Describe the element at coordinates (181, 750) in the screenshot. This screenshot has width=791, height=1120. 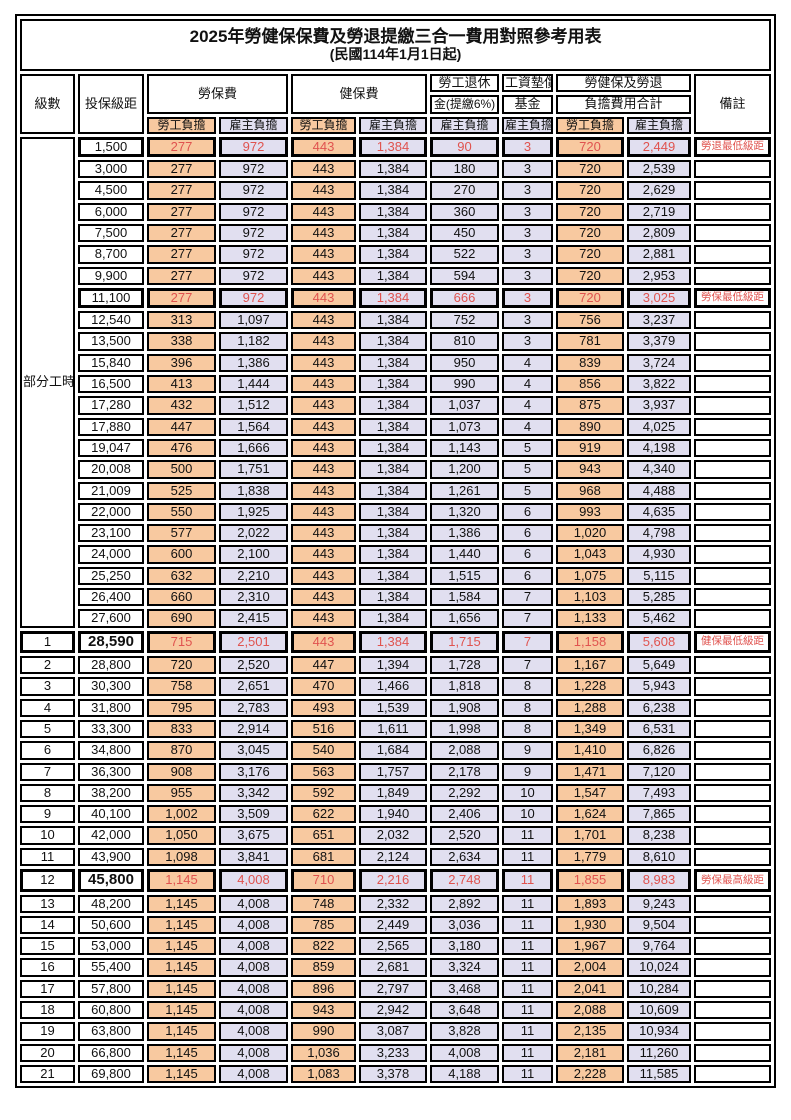
I see `cell-labor-employee: 870` at that location.